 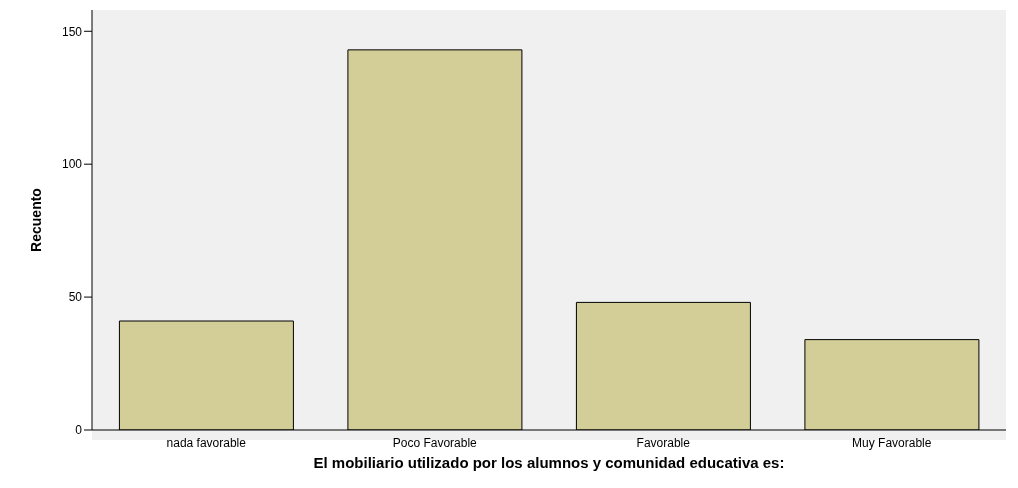 What do you see at coordinates (435, 442) in the screenshot?
I see `x-tick-label: Poco Favorable` at bounding box center [435, 442].